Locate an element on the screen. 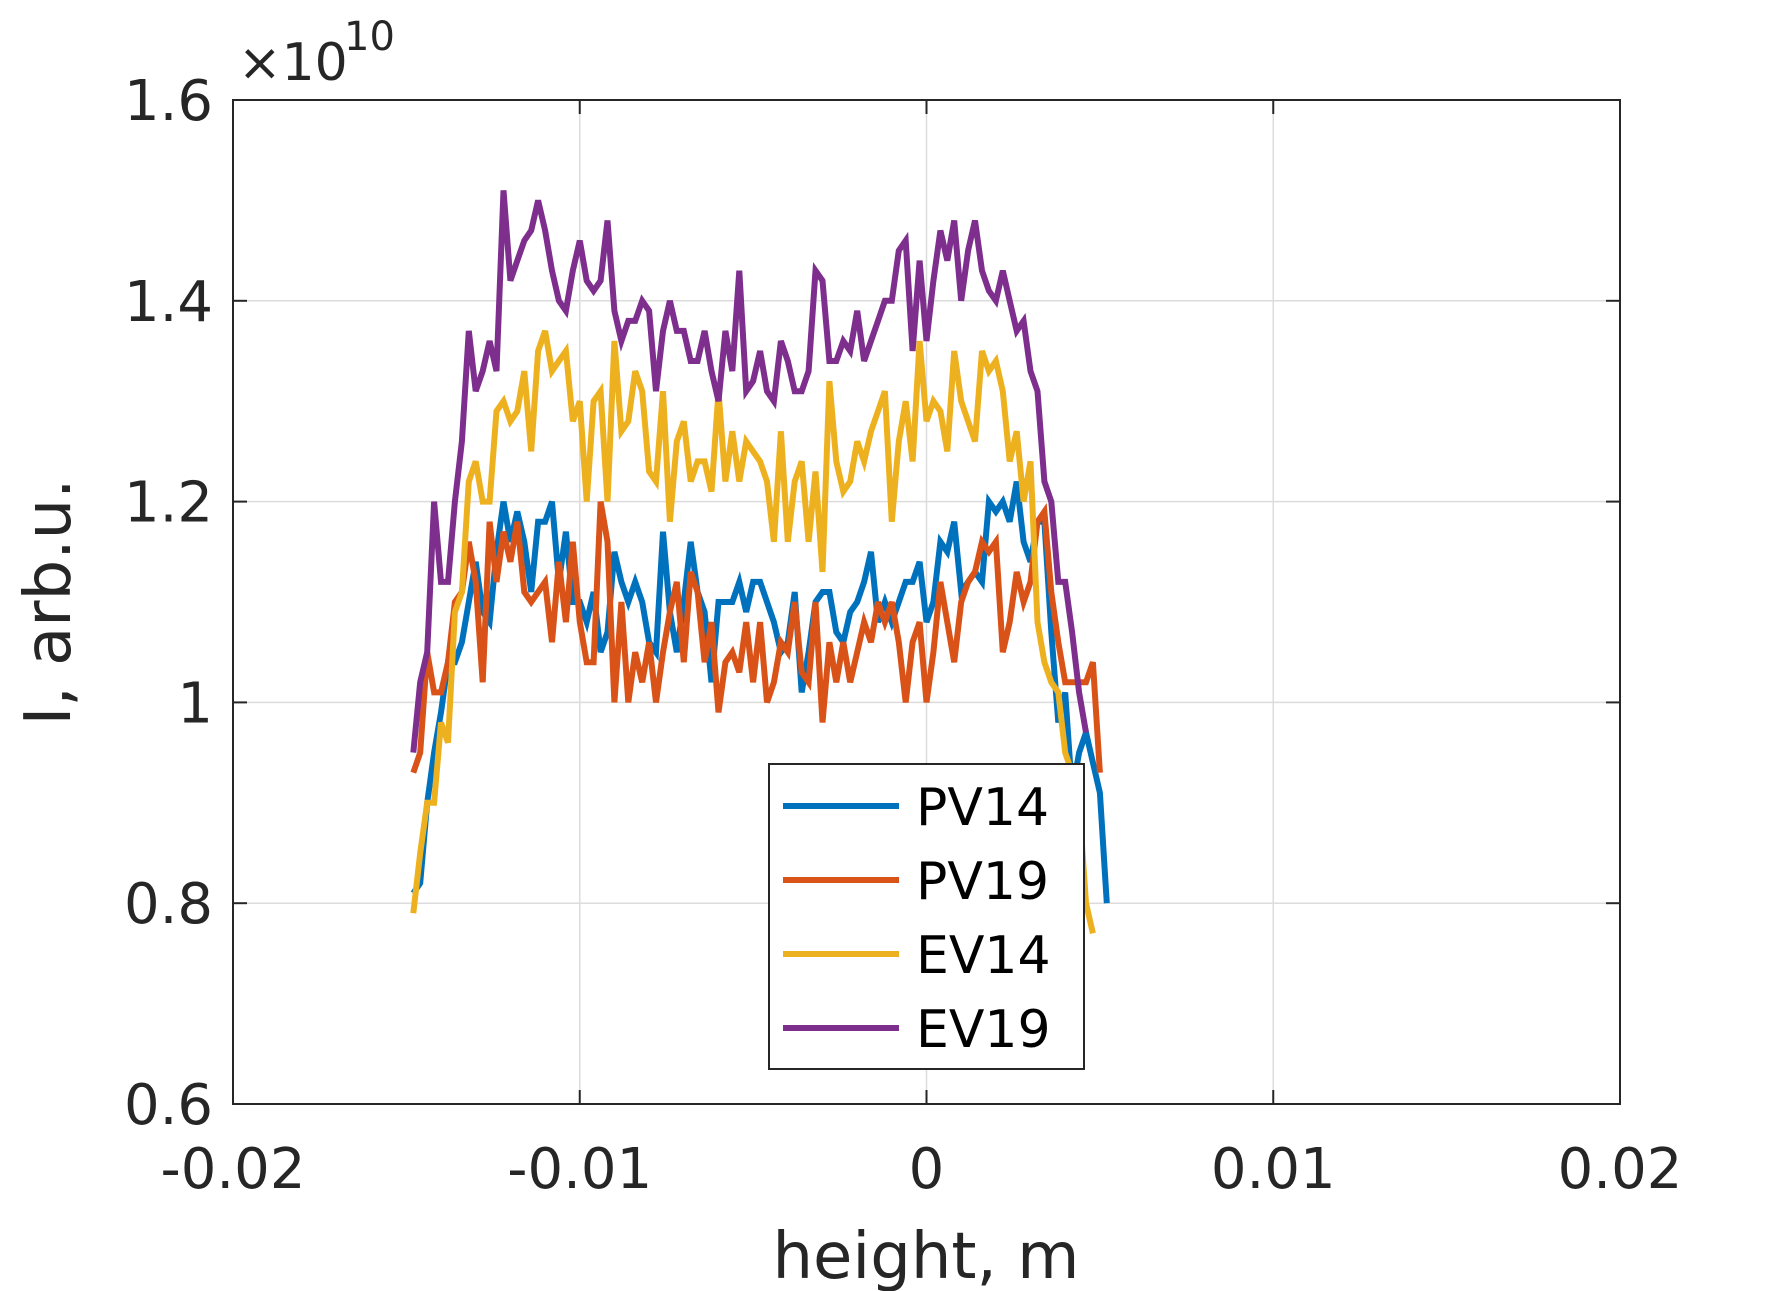 This screenshot has width=1781, height=1291. legend: PV14 PV19 EV14 EV19 is located at coordinates (926, 916).